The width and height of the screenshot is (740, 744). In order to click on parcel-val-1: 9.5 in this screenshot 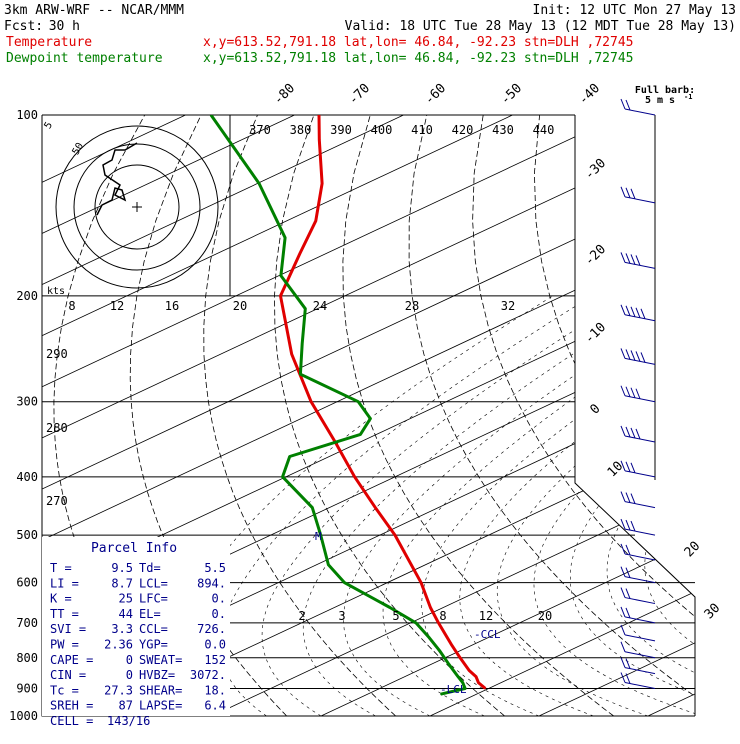, I will do `click(122, 568)`.